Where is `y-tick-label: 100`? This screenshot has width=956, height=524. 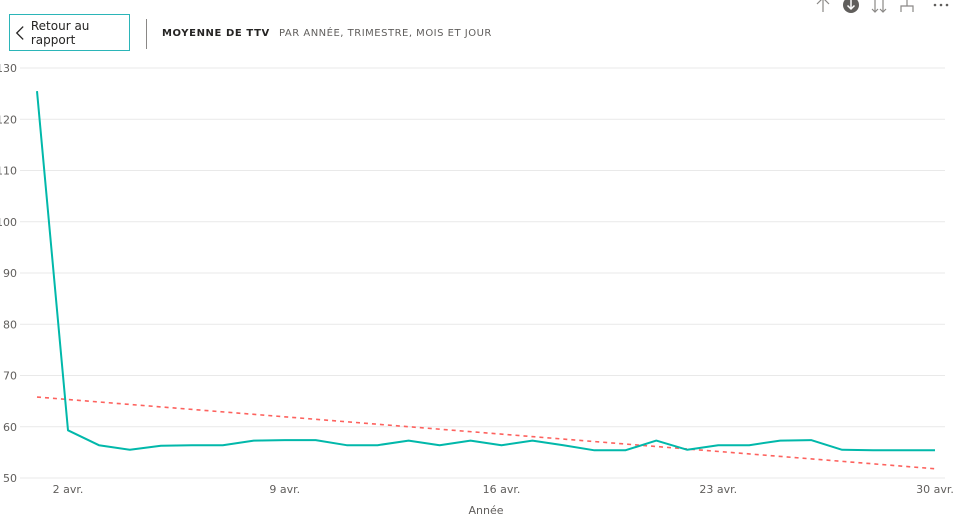
y-tick-label: 100 is located at coordinates (8, 222).